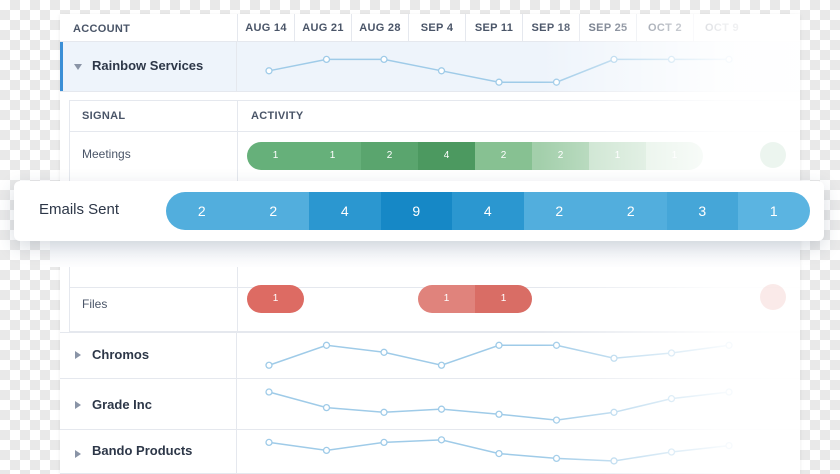  Describe the element at coordinates (106, 154) in the screenshot. I see `meetings-label: Meetings` at that location.